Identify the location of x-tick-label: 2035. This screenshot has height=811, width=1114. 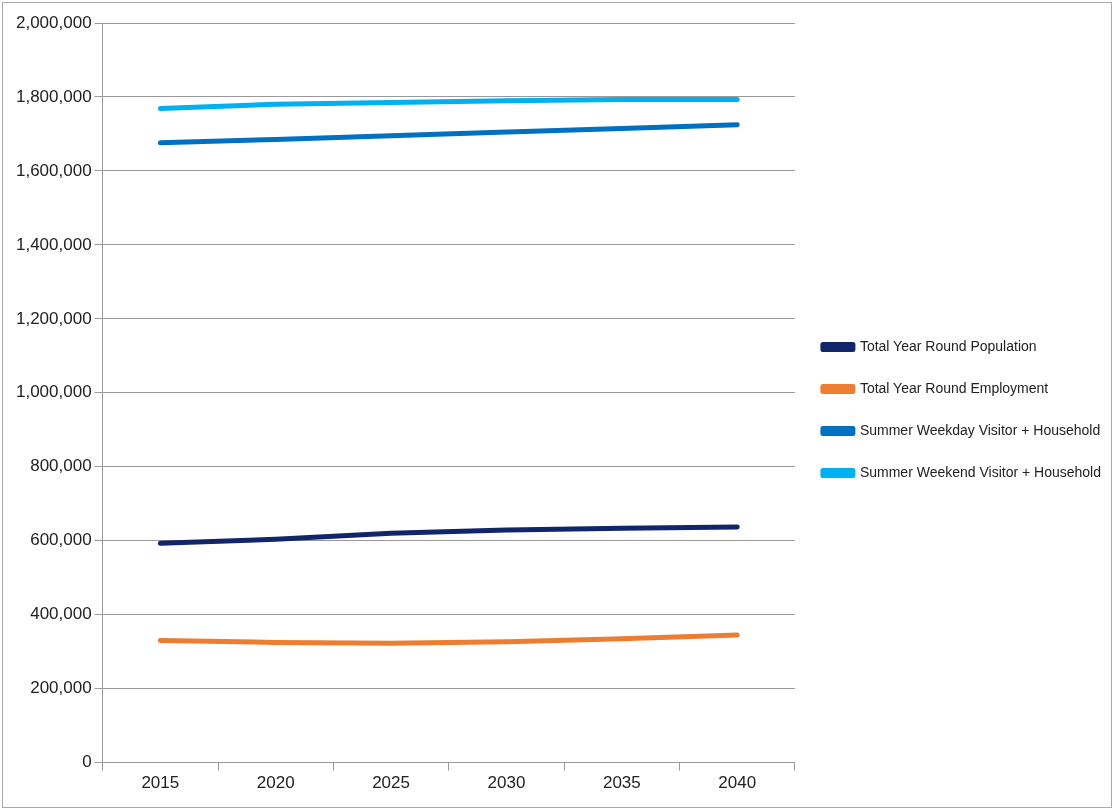
(621, 783).